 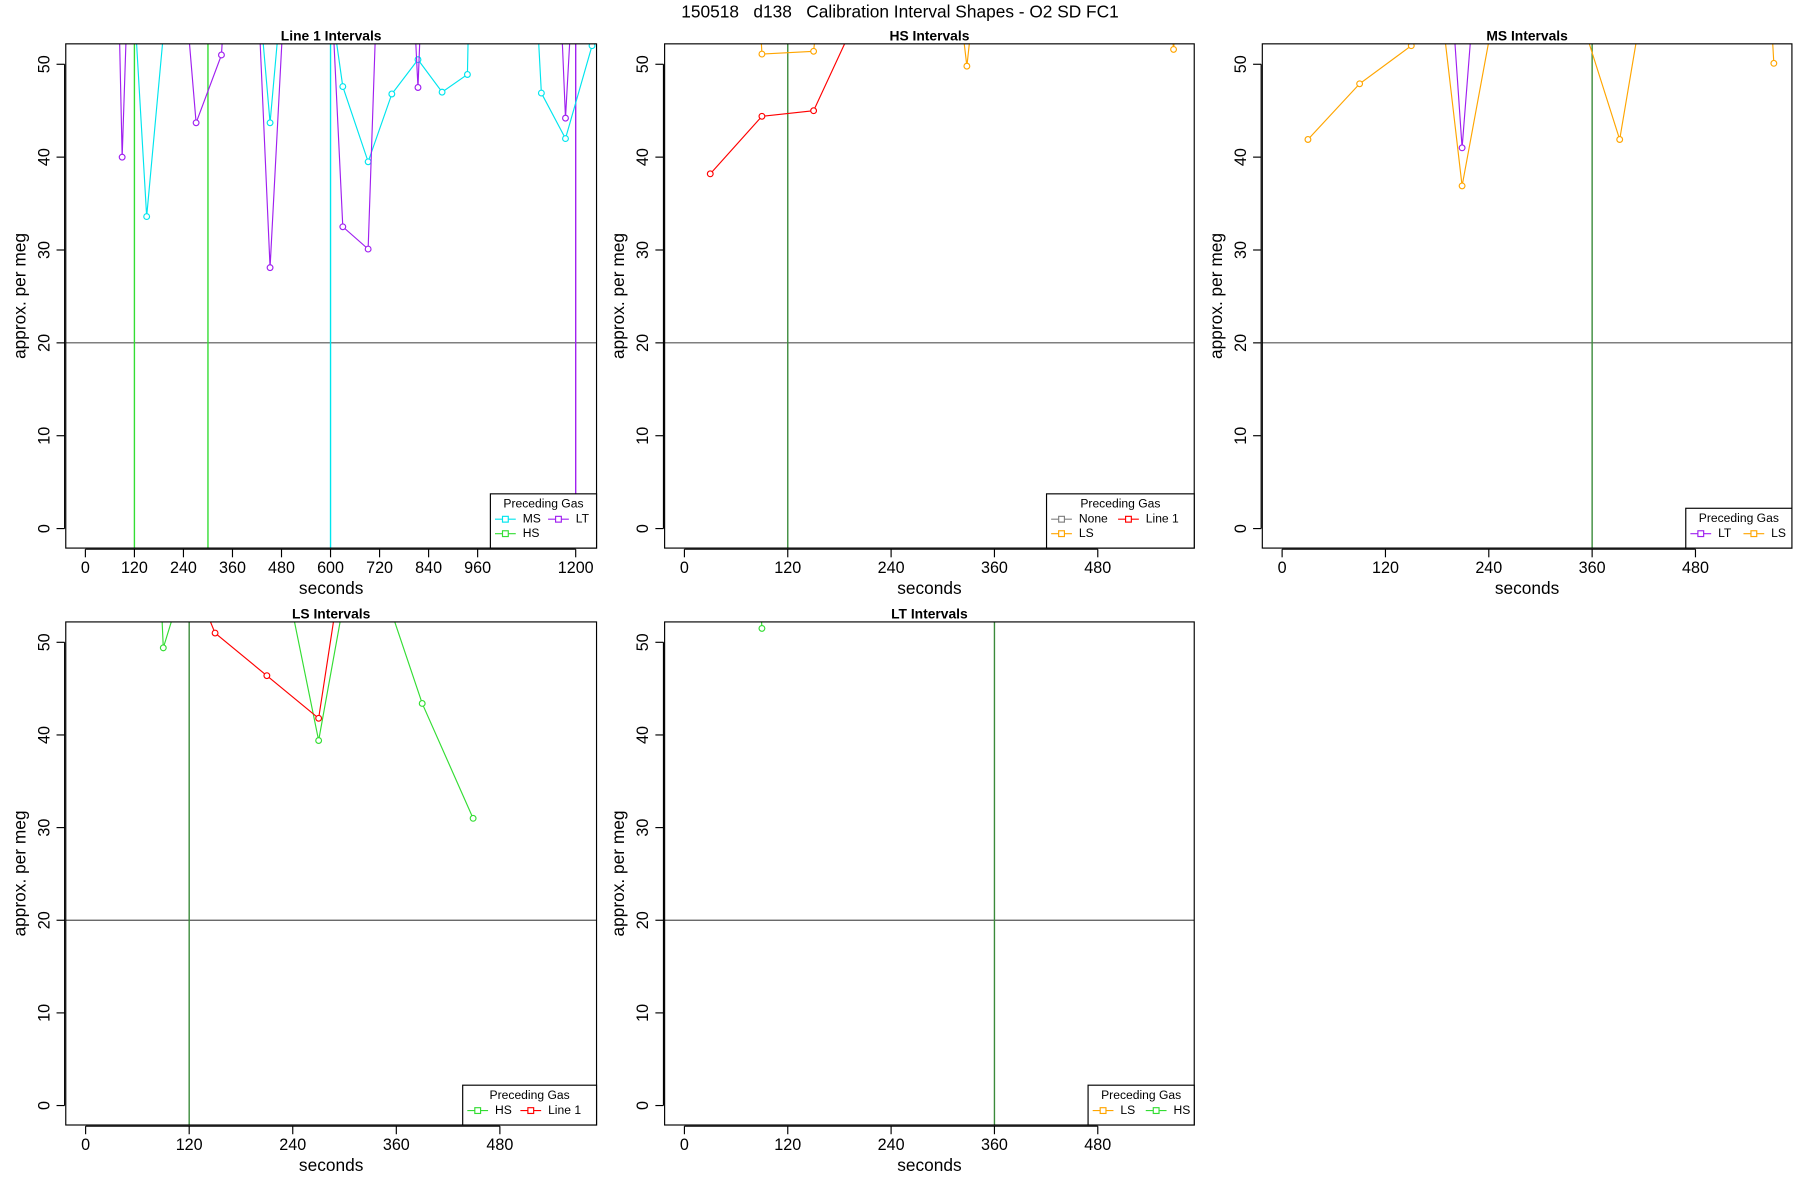 What do you see at coordinates (503, 1110) in the screenshot?
I see `legend-label: HS` at bounding box center [503, 1110].